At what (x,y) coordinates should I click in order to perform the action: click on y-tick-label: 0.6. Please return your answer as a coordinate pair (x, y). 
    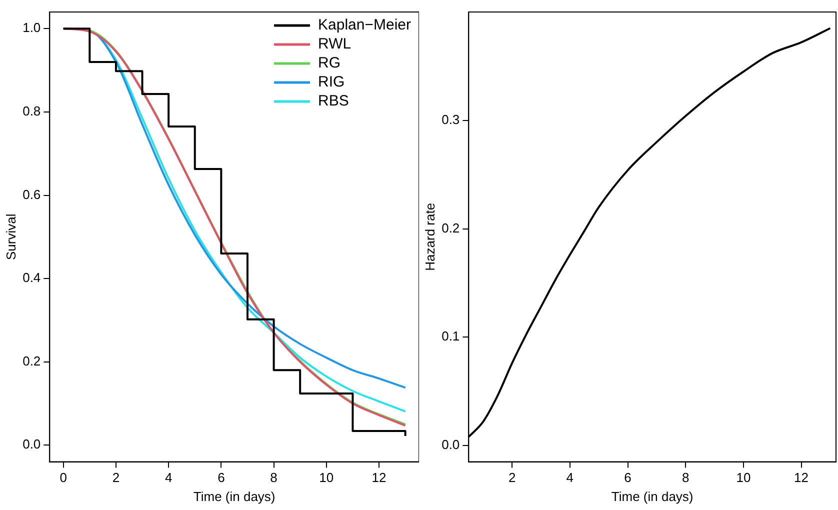
    Looking at the image, I should click on (31, 194).